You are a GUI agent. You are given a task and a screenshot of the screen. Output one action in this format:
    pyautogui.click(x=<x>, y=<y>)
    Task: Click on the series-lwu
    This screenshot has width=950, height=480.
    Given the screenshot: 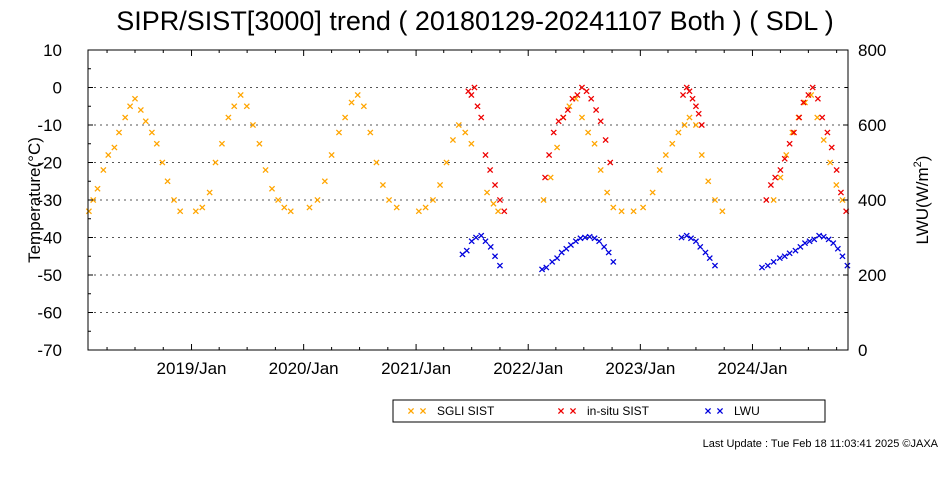 What is the action you would take?
    pyautogui.click(x=655, y=252)
    